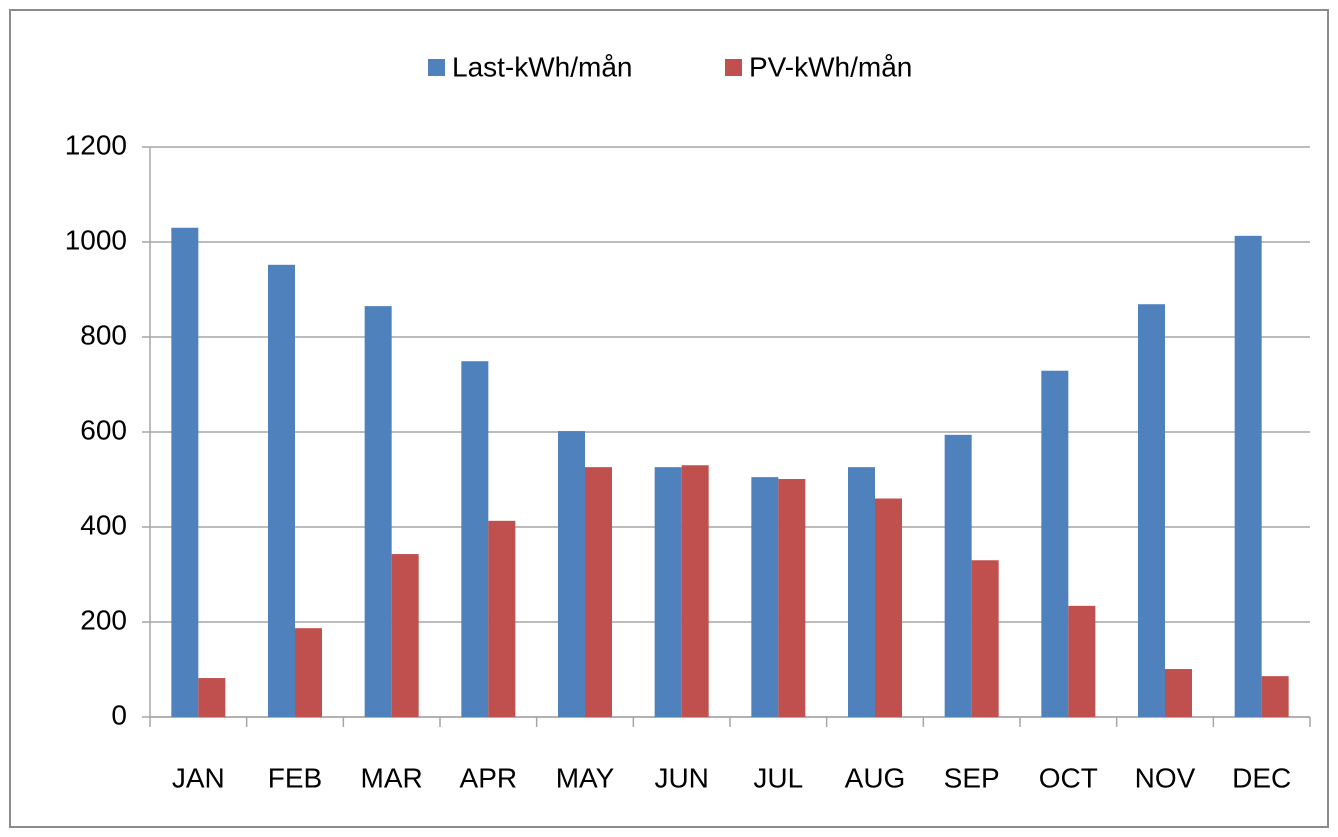 This screenshot has height=837, width=1338. I want to click on y-tick-label: 400, so click(103, 524).